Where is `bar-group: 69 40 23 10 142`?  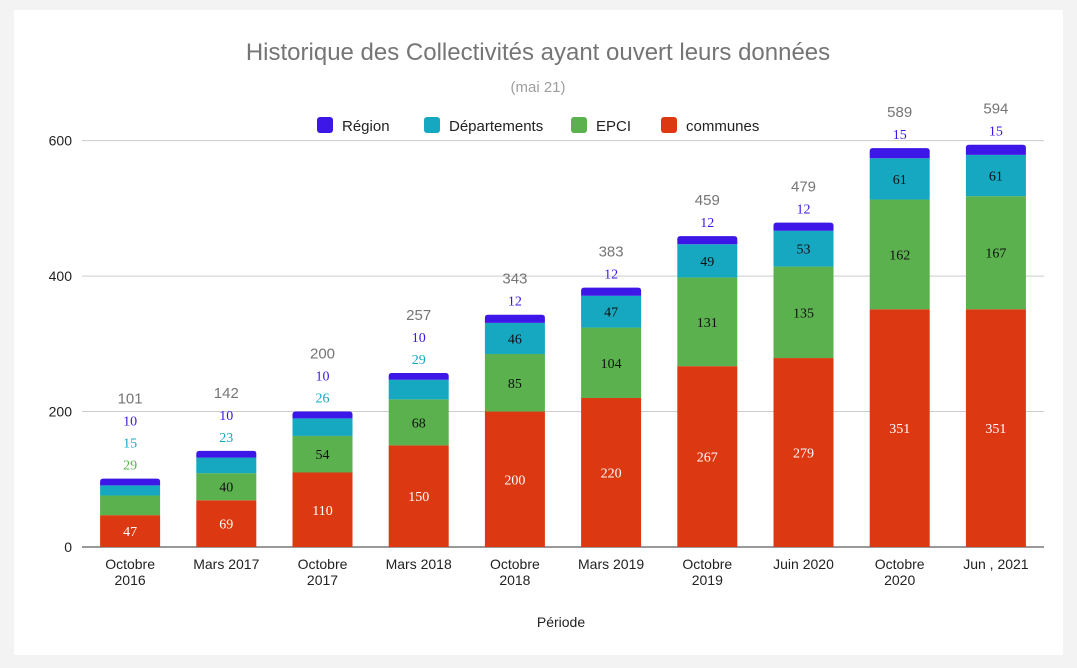
bar-group: 69 40 23 10 142 is located at coordinates (226, 466).